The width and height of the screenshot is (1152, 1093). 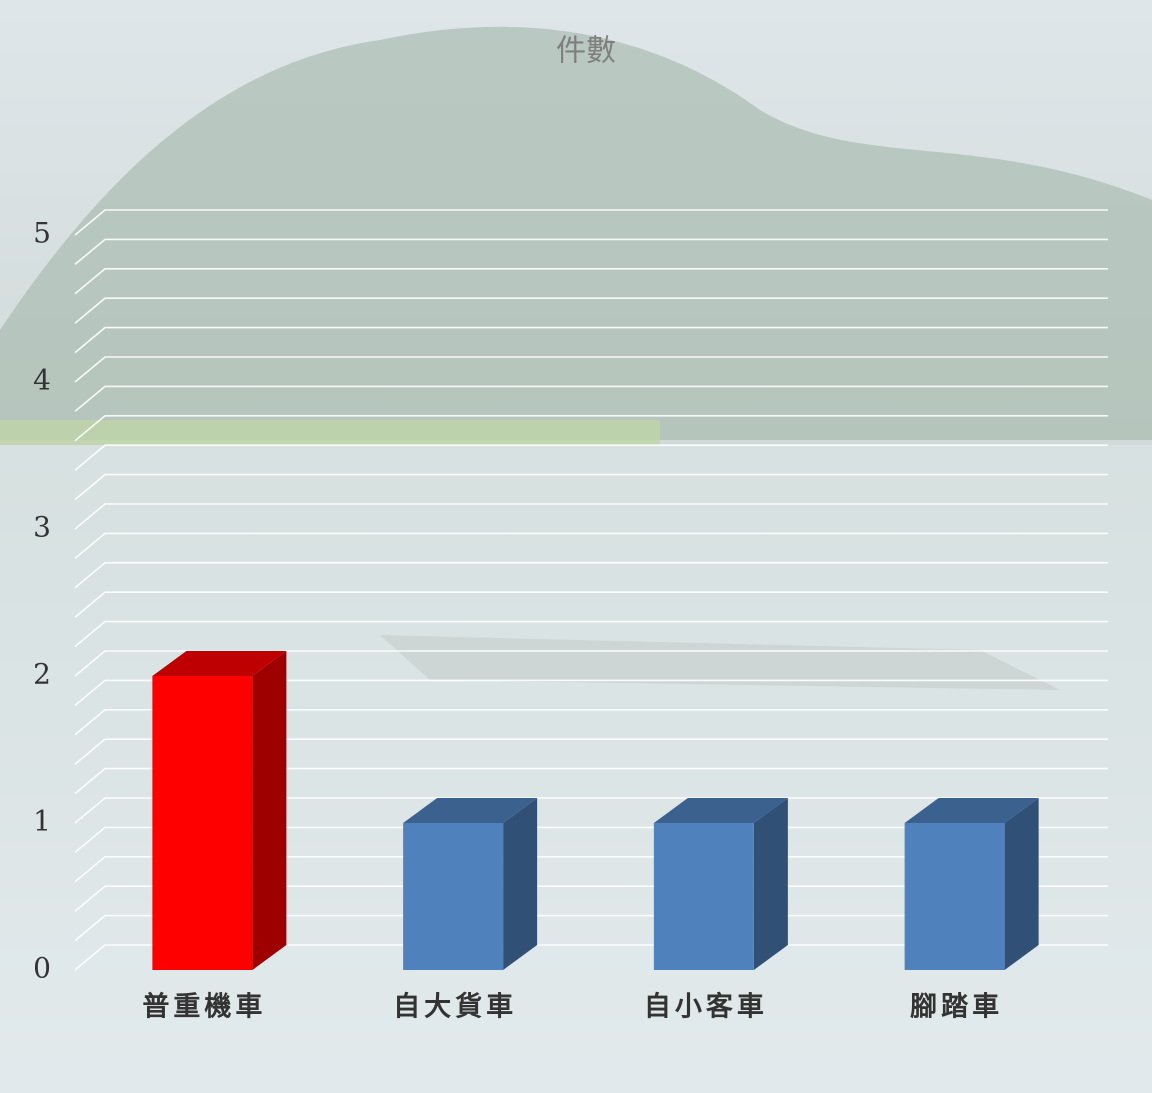 I want to click on y-tick-label: 5, so click(x=42, y=233).